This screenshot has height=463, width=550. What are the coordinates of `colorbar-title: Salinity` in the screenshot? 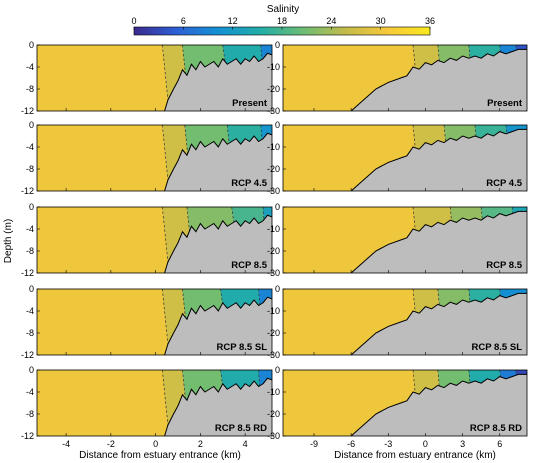 It's located at (283, 9).